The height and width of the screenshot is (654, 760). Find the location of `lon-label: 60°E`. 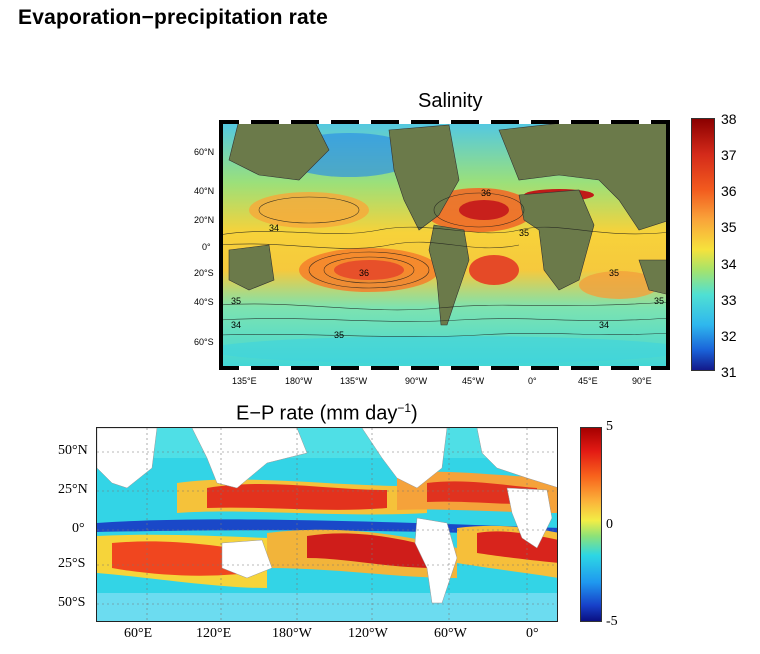

lon-label: 60°E is located at coordinates (138, 633).